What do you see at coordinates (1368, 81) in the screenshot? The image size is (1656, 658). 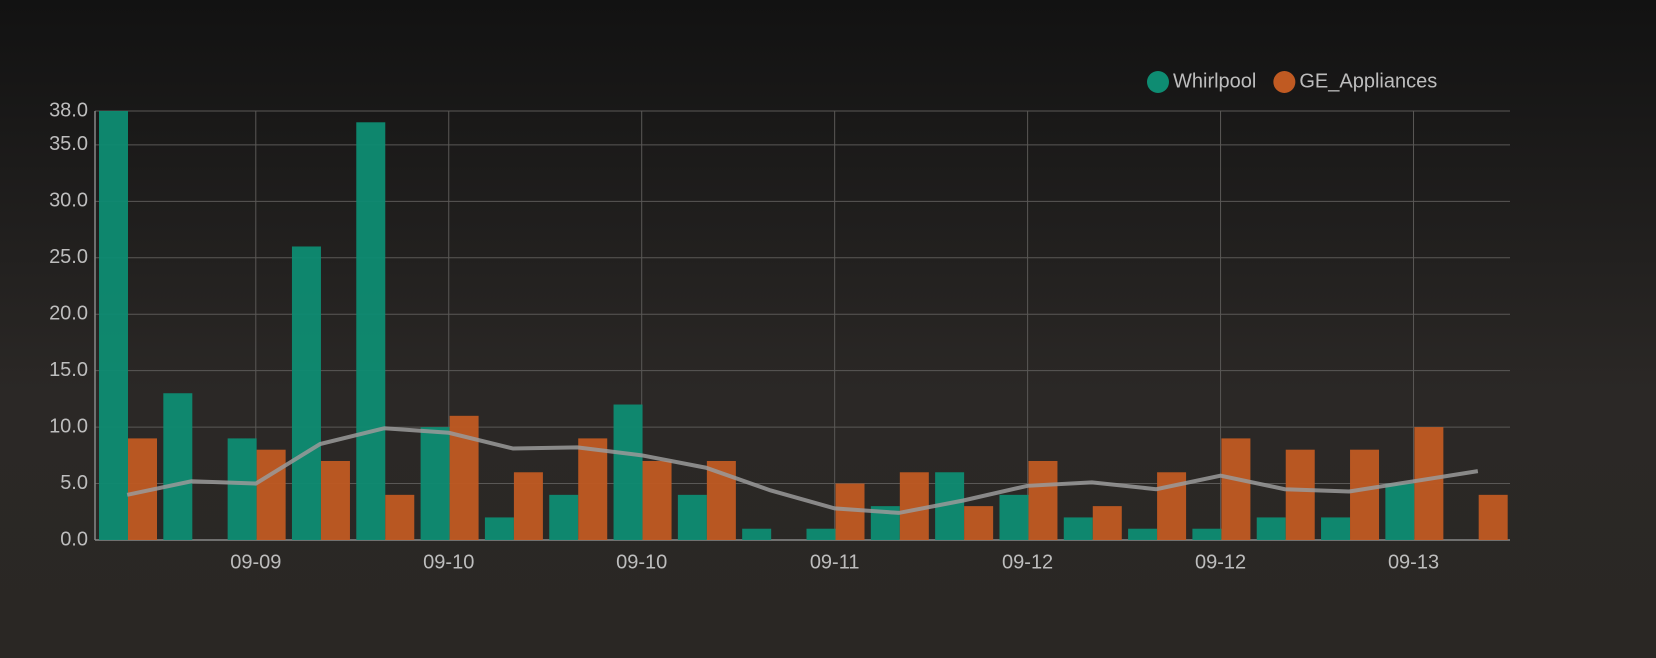 I see `legend-label: GE_Appliances` at bounding box center [1368, 81].